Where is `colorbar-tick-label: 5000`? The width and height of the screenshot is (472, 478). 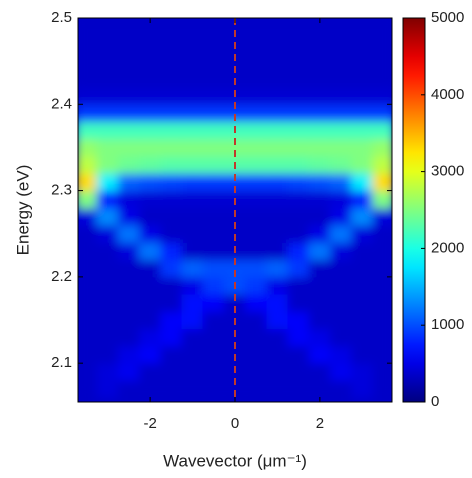
colorbar-tick-label: 5000 is located at coordinates (447, 17).